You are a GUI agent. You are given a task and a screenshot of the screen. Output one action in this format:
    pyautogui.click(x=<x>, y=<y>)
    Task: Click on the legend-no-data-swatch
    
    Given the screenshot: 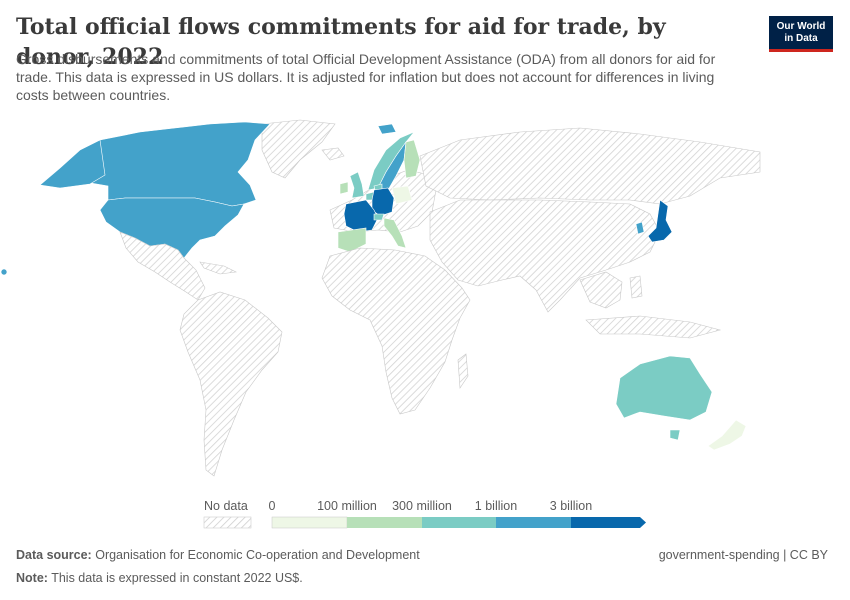 What is the action you would take?
    pyautogui.click(x=227, y=522)
    